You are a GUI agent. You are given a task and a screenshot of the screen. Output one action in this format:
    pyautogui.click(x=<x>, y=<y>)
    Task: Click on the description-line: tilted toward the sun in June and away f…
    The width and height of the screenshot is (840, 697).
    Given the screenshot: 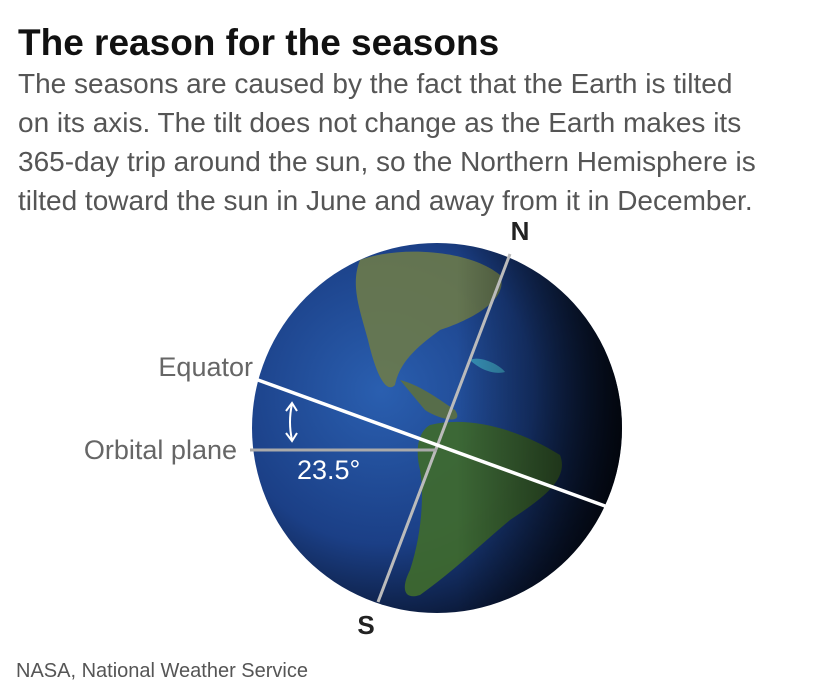 What is the action you would take?
    pyautogui.click(x=385, y=200)
    